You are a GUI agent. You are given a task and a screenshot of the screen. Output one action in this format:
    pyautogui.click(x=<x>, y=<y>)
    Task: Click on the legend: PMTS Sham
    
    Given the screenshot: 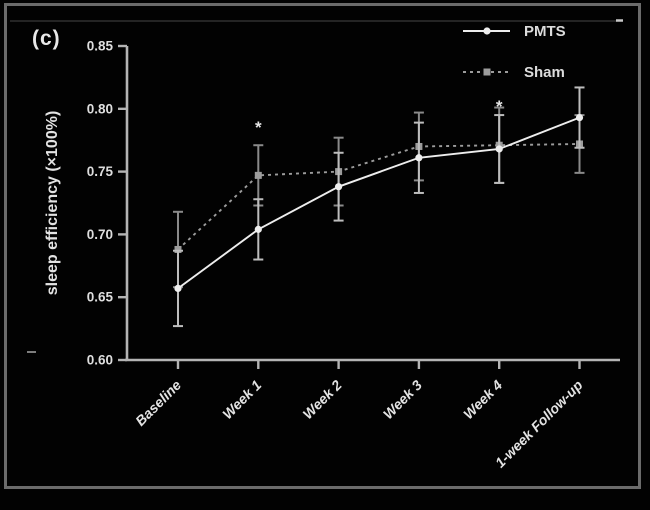 What is the action you would take?
    pyautogui.click(x=514, y=52)
    